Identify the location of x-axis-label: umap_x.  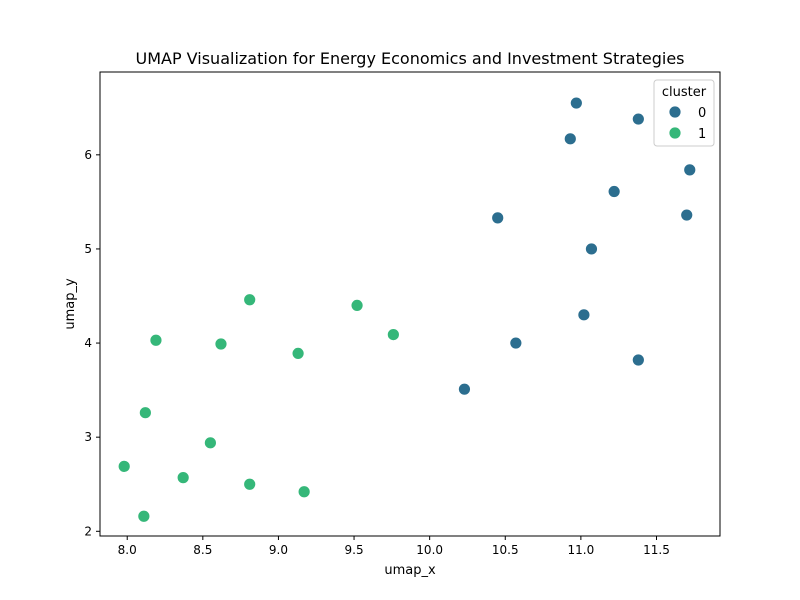
(410, 570).